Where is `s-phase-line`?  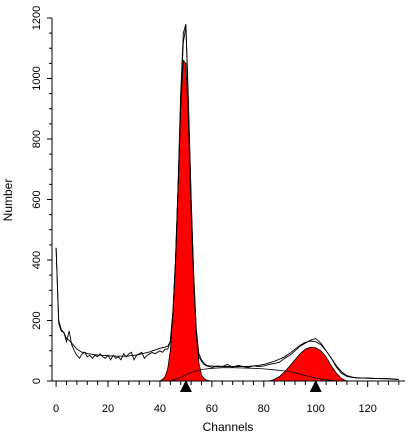 s-phase-line is located at coordinates (253, 374).